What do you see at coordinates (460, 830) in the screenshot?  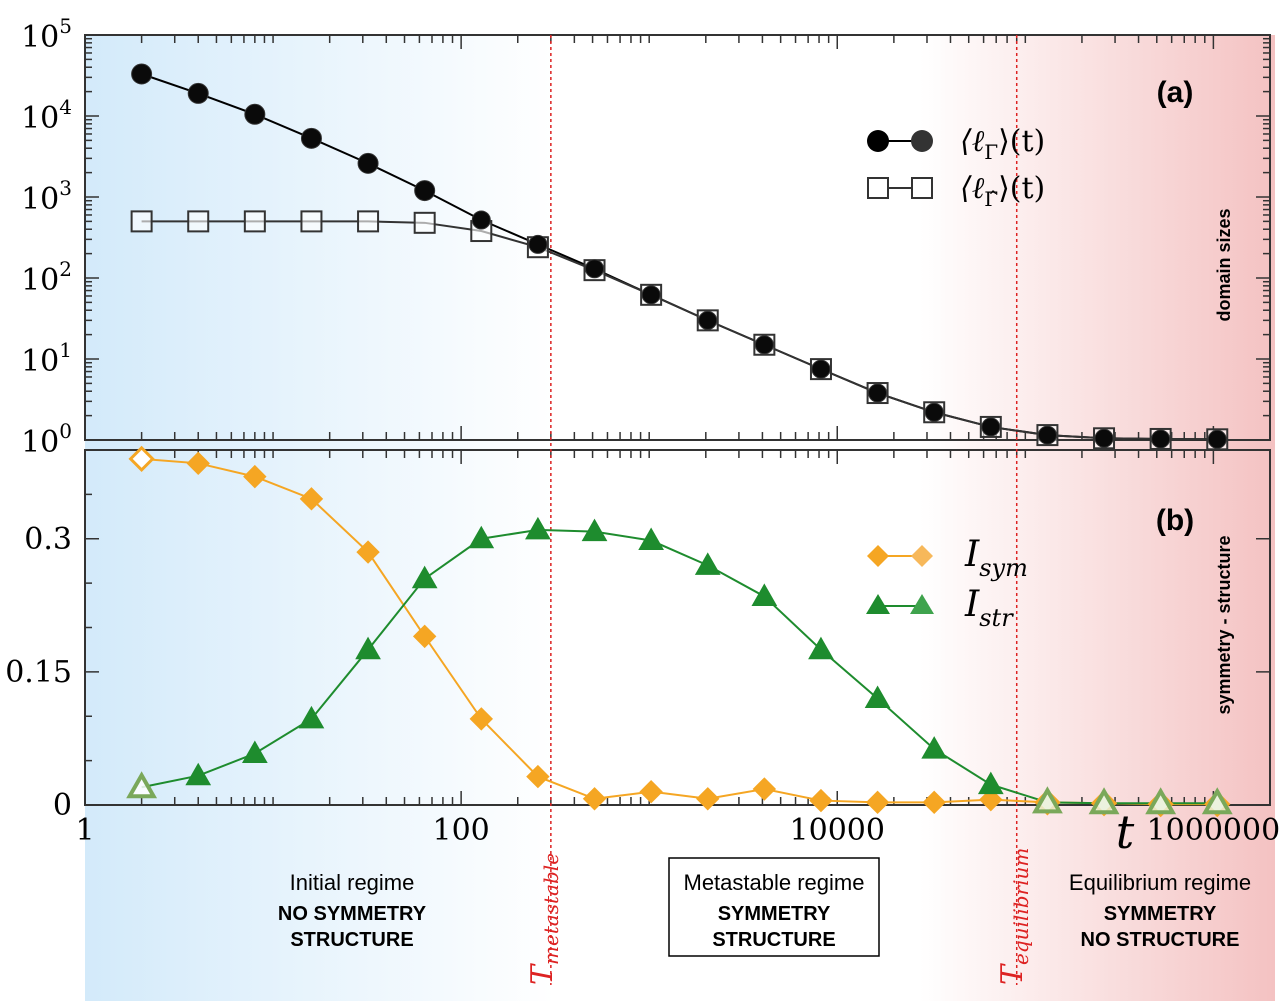 I see `panel-b-xtick-label: 100` at bounding box center [460, 830].